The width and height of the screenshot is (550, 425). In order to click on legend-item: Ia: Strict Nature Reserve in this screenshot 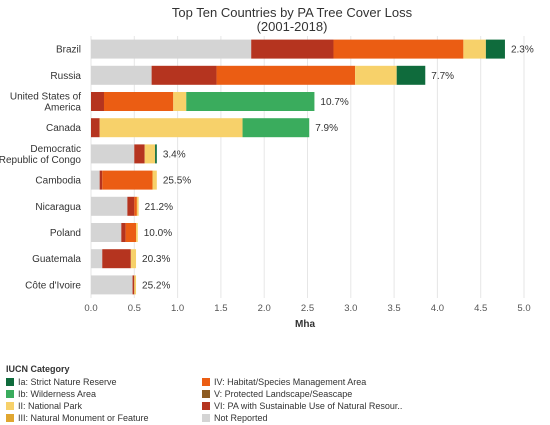, I will do `click(104, 381)`.